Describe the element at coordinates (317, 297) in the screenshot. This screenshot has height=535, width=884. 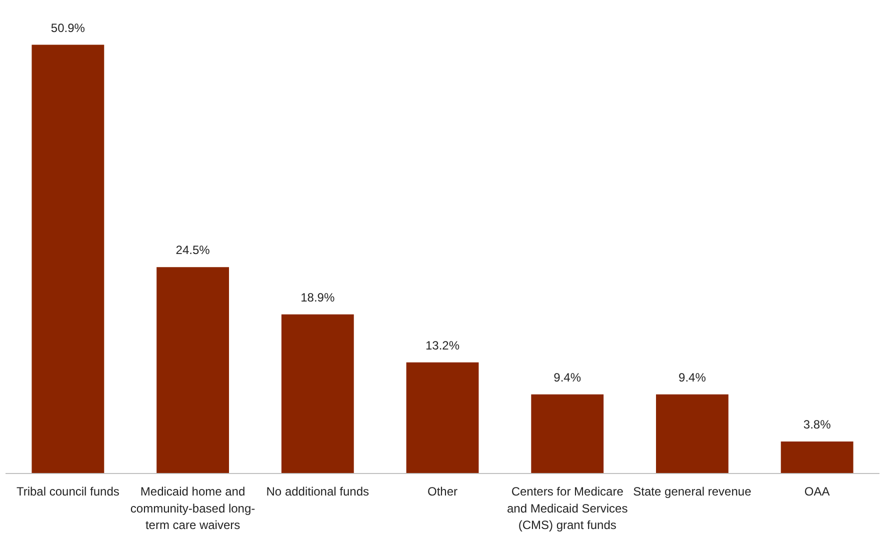
I see `data-label: 18.9%` at that location.